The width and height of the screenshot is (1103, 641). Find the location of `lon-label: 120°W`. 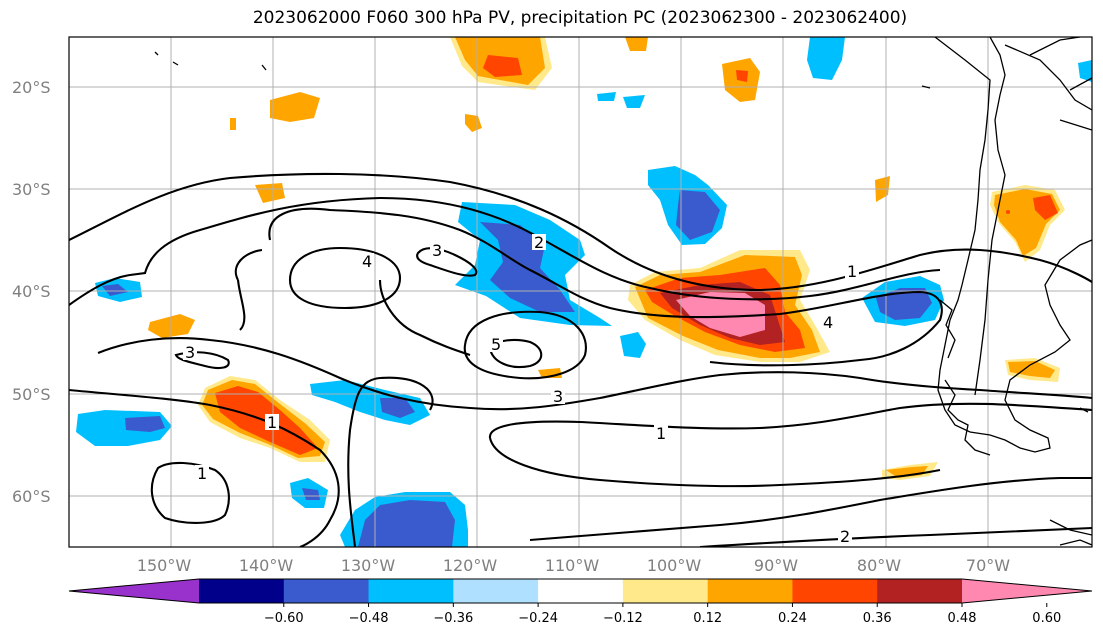

lon-label: 120°W is located at coordinates (470, 565).